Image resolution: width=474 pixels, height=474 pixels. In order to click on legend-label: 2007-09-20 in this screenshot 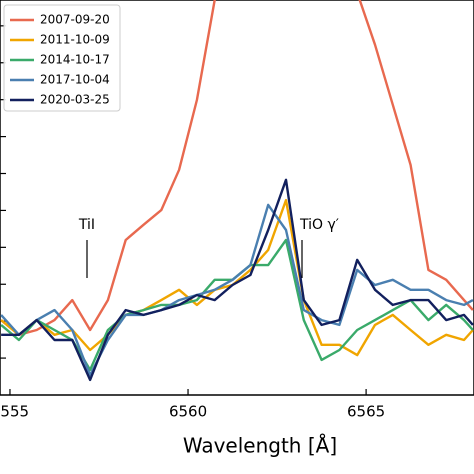, I will do `click(75, 20)`.